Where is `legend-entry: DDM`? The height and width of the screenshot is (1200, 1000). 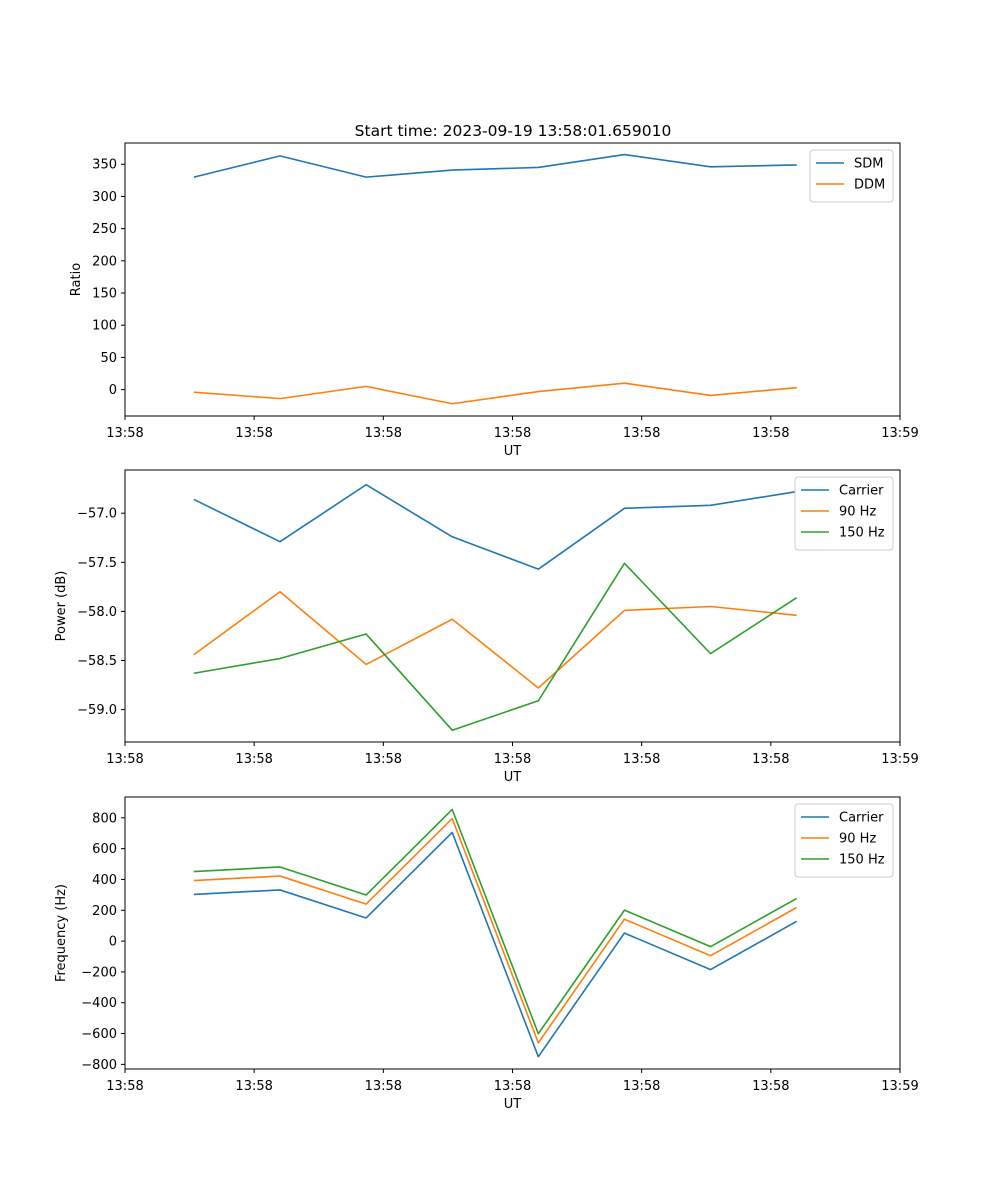
legend-entry: DDM is located at coordinates (869, 185).